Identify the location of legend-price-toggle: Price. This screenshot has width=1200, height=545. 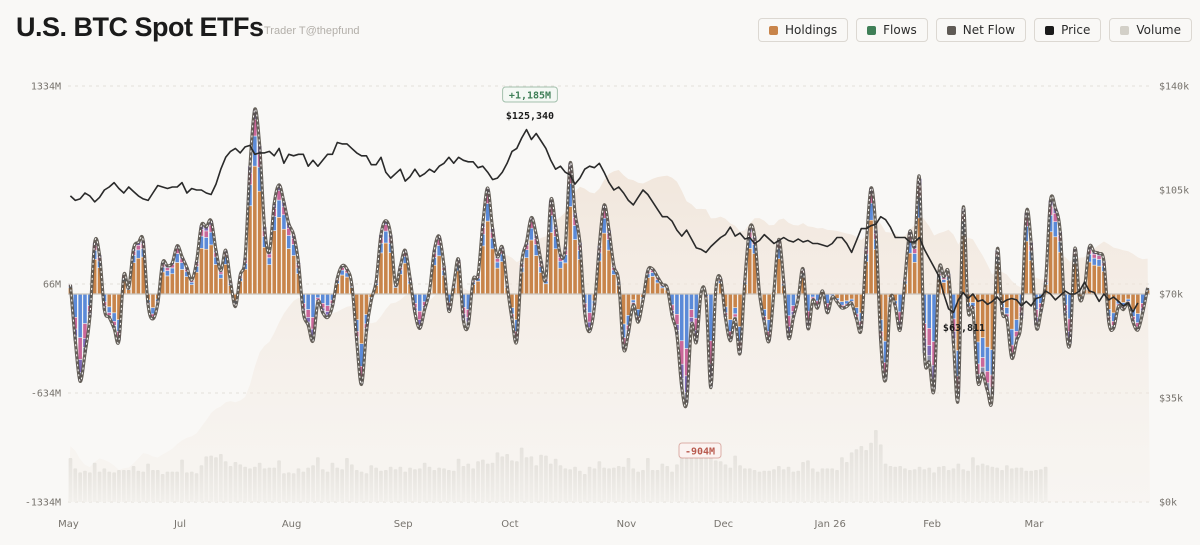
(1068, 30).